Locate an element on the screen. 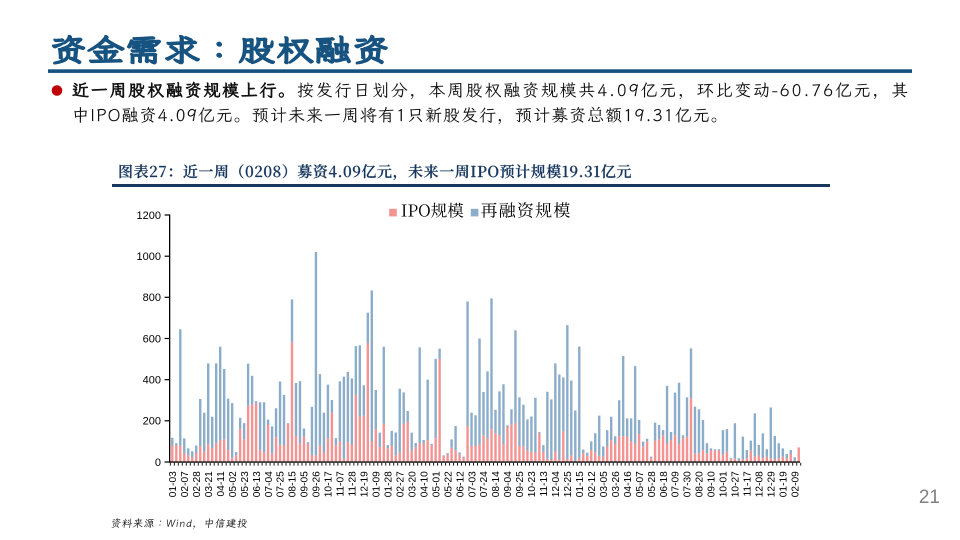 The image size is (960, 540). svg-text: 05-23 is located at coordinates (245, 484).